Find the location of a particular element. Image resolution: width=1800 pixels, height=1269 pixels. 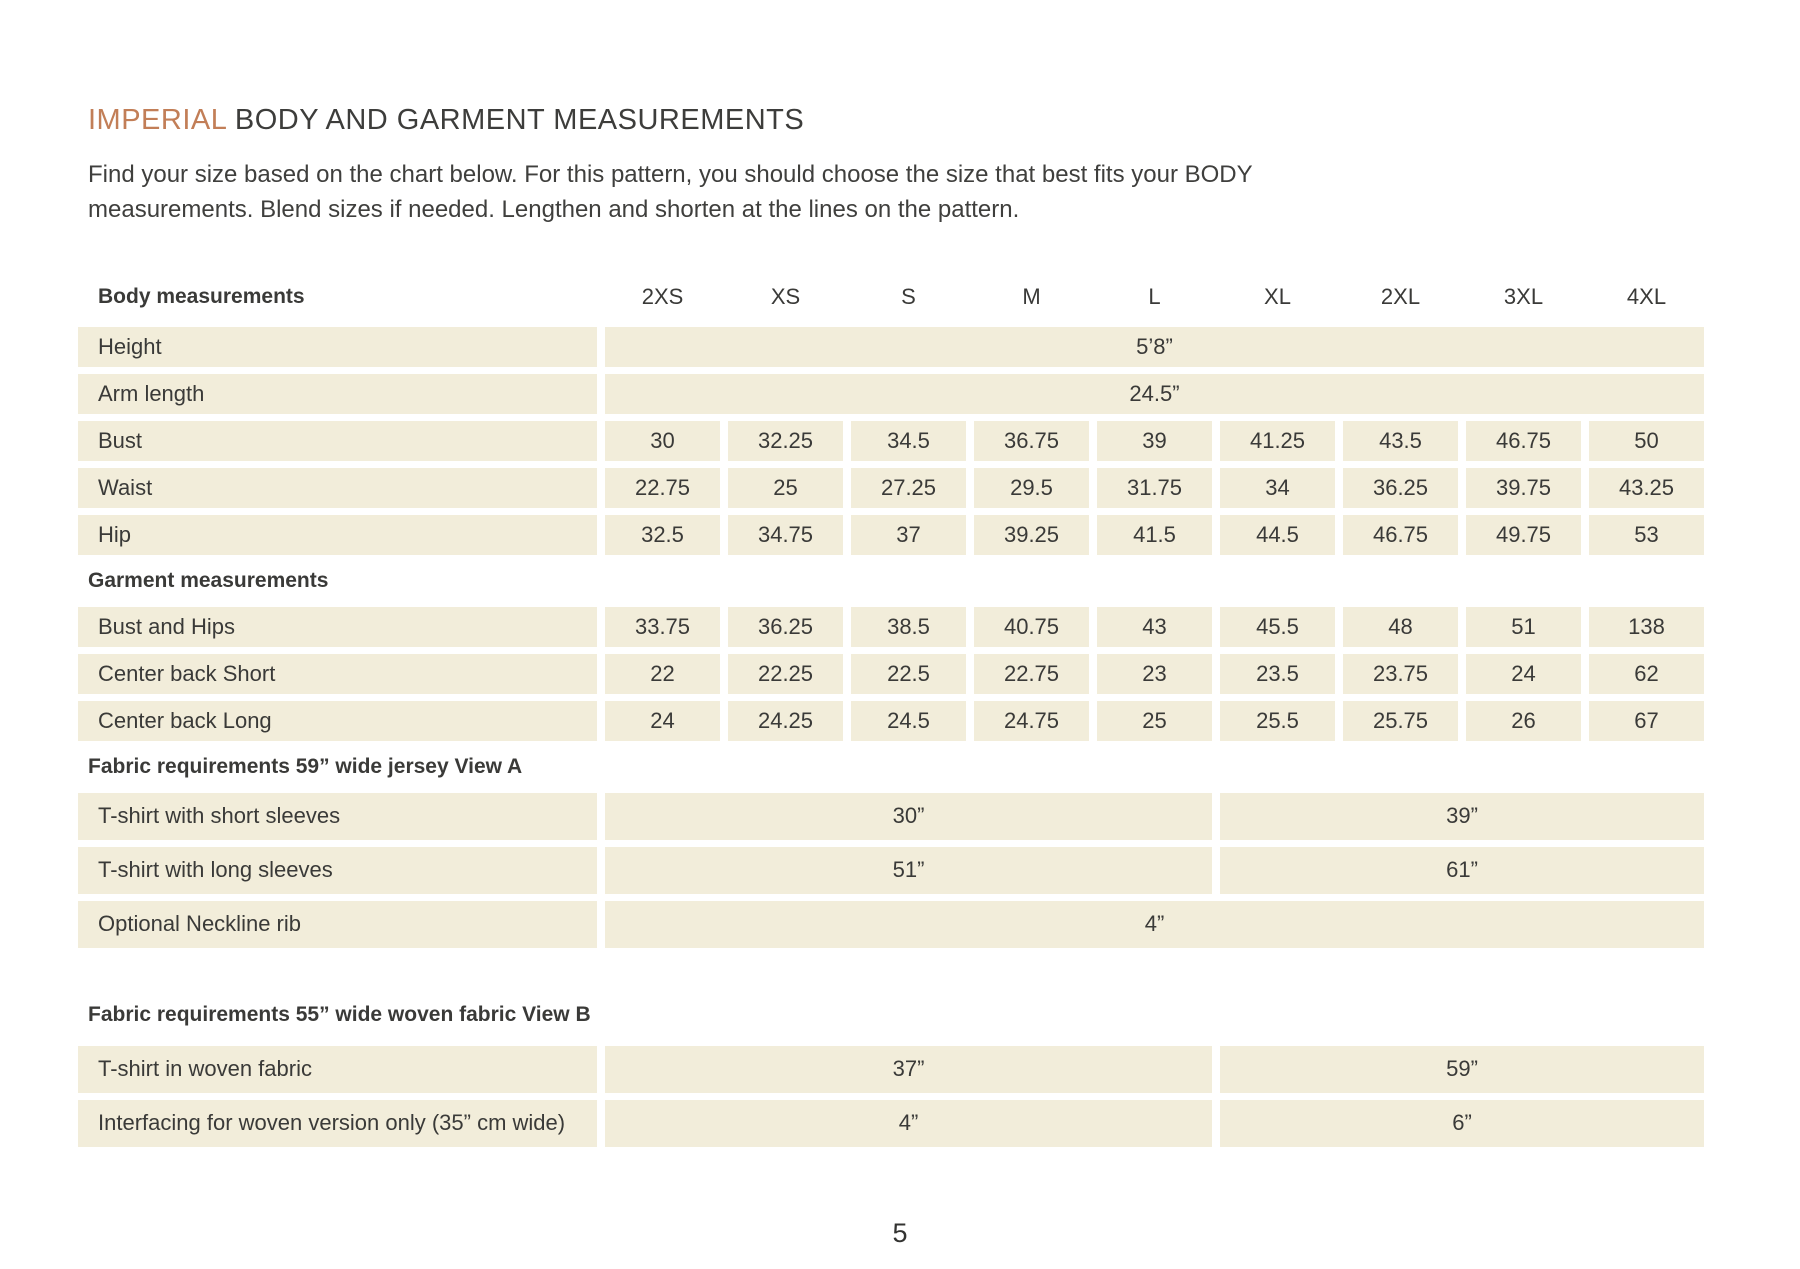

value-cell: 39.25 is located at coordinates (1031, 534).